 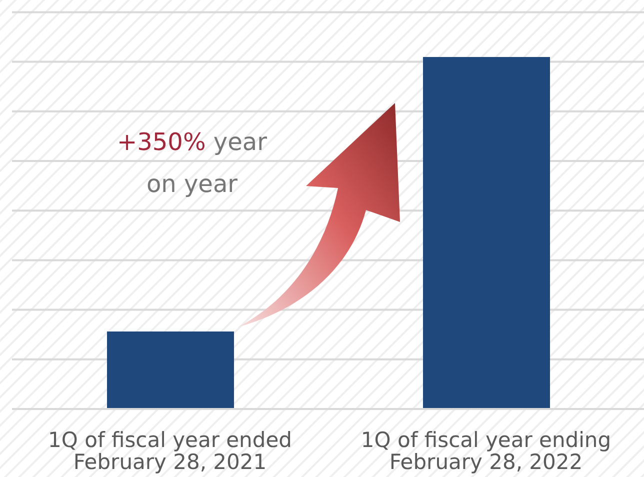 I want to click on annotation: +350% year on year, so click(x=192, y=163).